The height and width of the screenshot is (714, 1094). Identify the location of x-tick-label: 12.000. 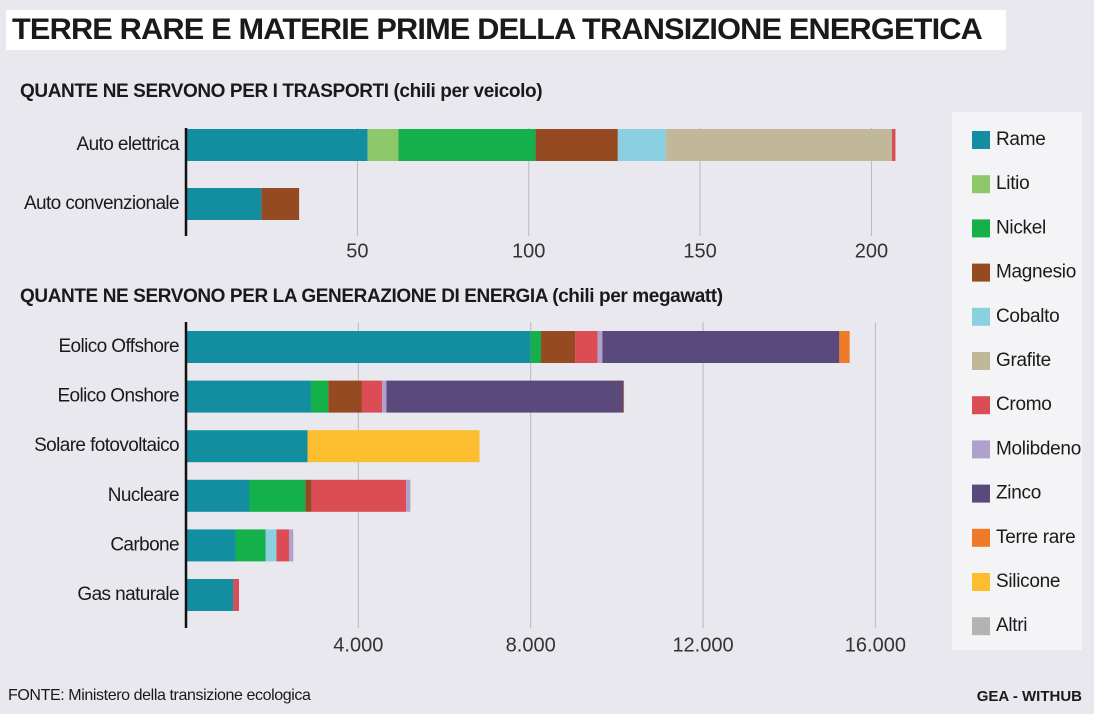
(702, 645).